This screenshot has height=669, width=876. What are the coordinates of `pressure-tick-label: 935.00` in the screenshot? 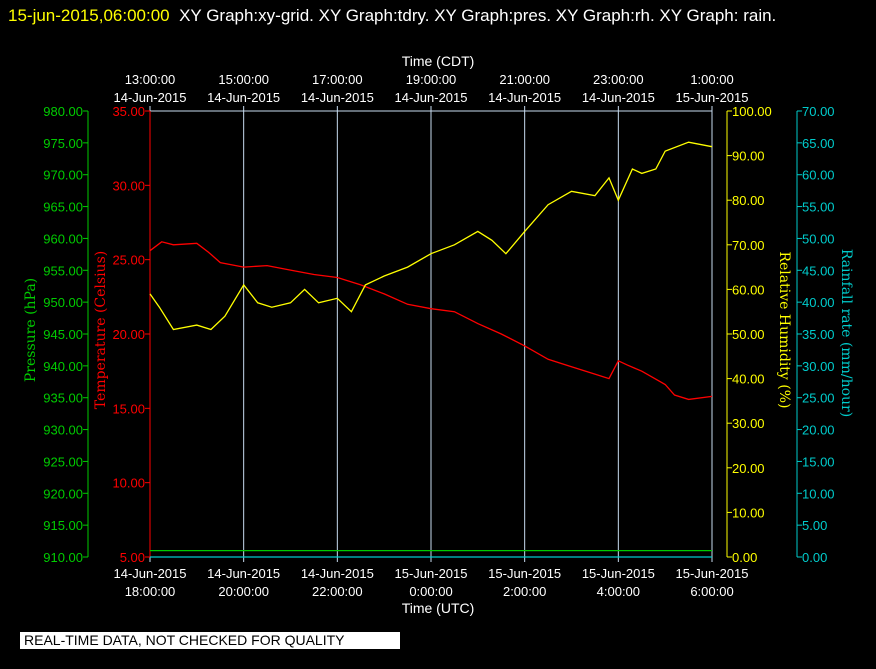 It's located at (63, 398).